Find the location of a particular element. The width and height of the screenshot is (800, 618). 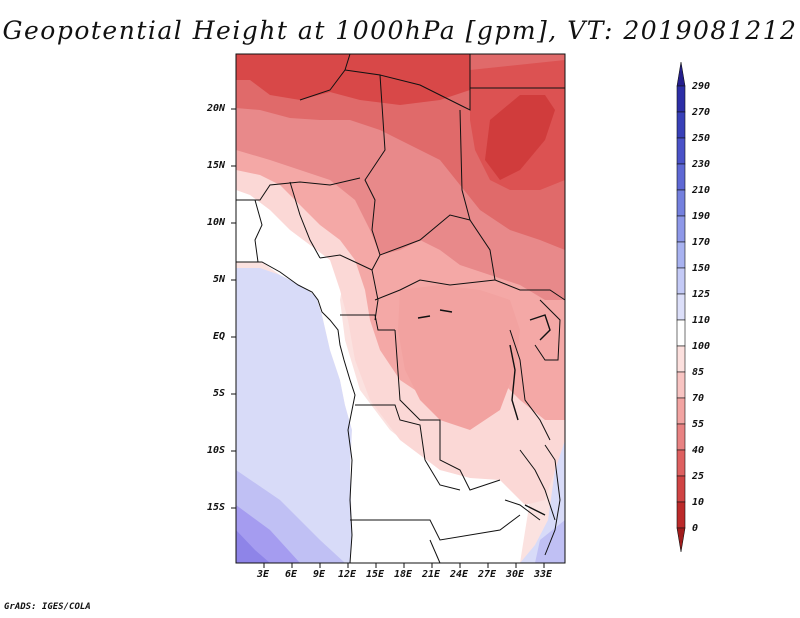

colorbar-label: 150 is located at coordinates (701, 268).